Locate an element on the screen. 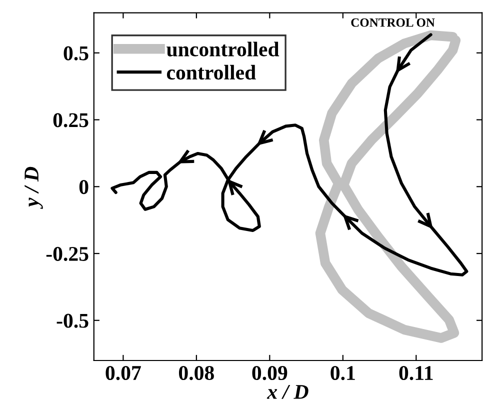 Image resolution: width=484 pixels, height=412 pixels. x-tick-label: 0.09 is located at coordinates (270, 373).